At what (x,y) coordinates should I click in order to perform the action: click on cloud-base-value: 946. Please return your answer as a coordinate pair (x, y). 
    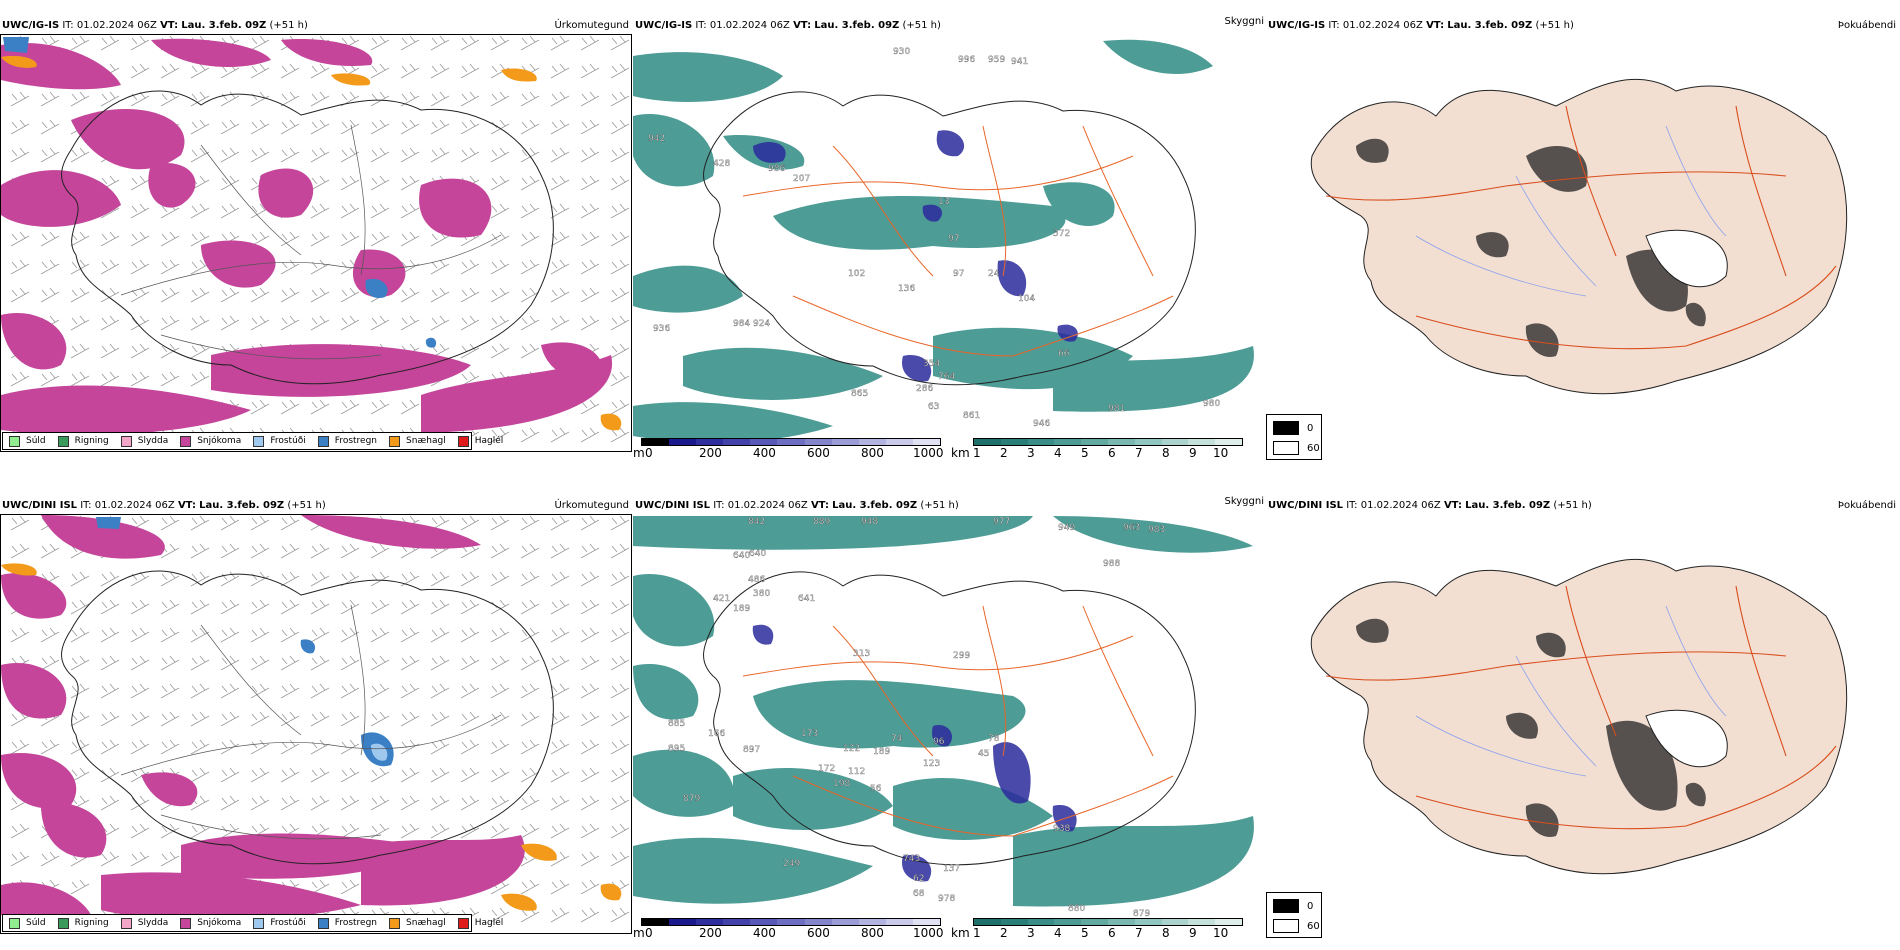
    Looking at the image, I should click on (1041, 424).